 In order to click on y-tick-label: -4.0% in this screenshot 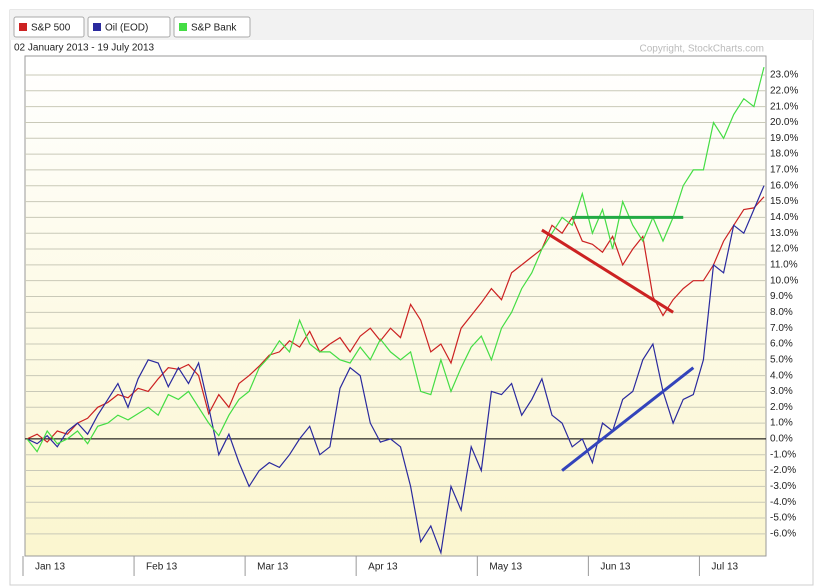, I will do `click(783, 502)`.